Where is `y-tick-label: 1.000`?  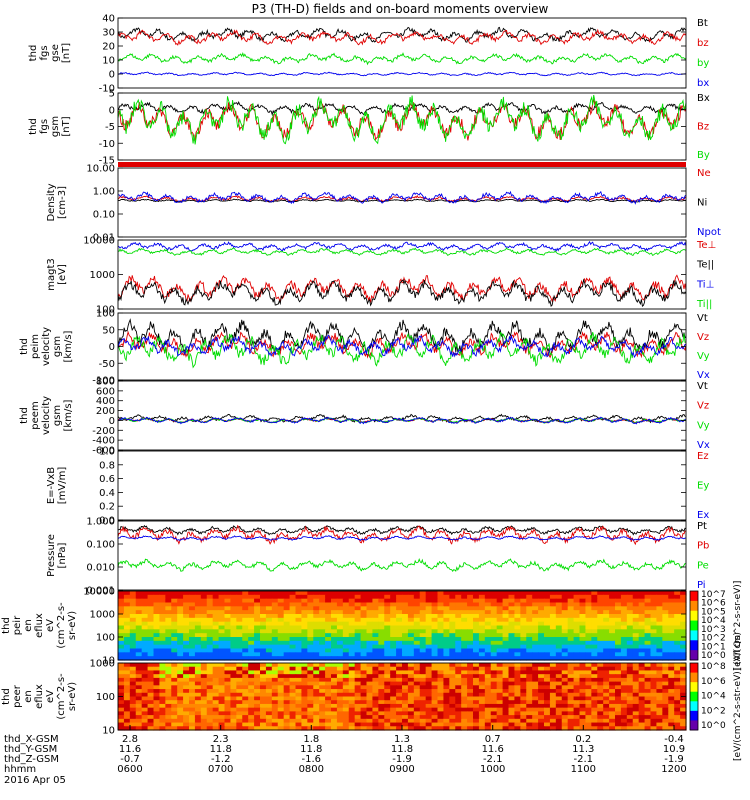
y-tick-label: 1.000 is located at coordinates (100, 522).